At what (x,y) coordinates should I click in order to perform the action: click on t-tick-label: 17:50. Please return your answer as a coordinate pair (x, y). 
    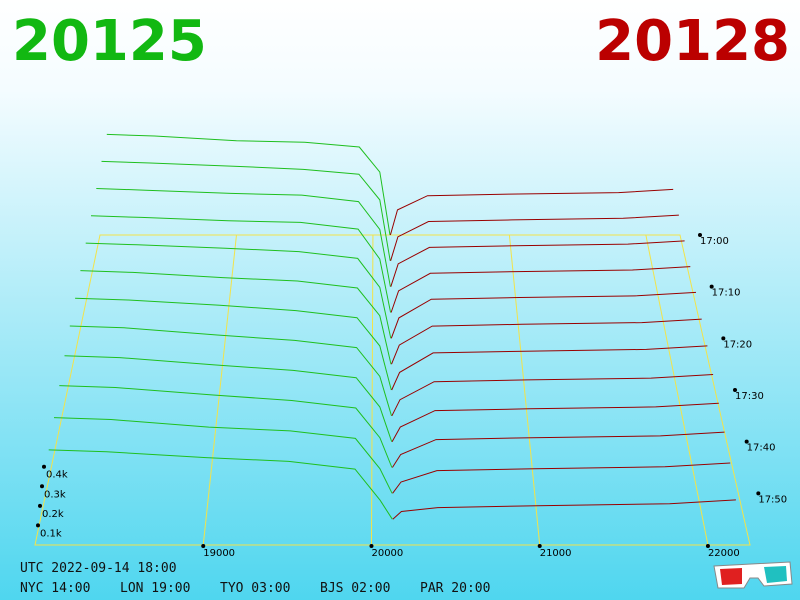
    Looking at the image, I should click on (772, 499).